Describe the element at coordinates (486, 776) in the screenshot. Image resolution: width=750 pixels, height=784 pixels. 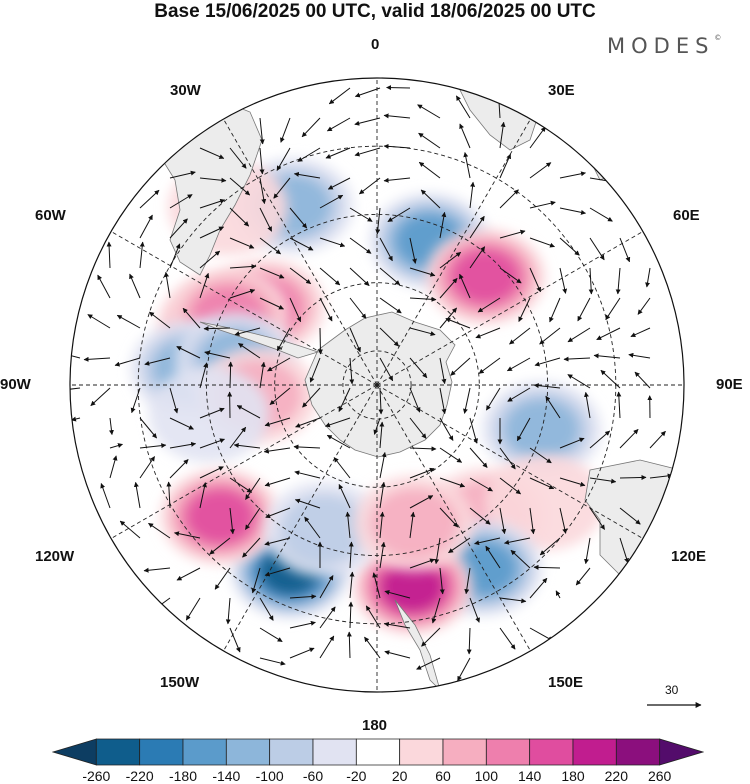
I see `colorbar-tick-label: 100` at that location.